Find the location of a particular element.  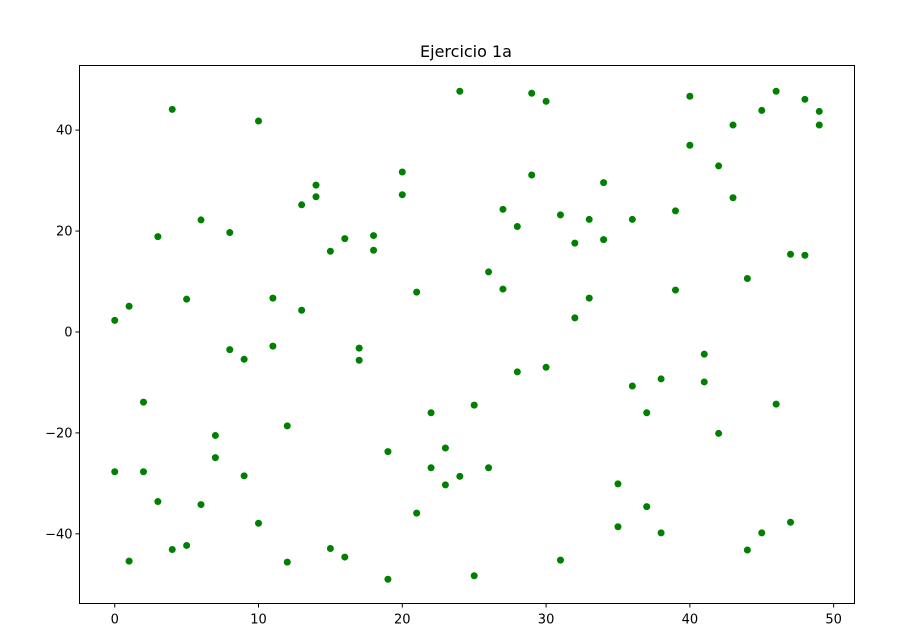

y-tick-label: −40 is located at coordinates (58, 534).